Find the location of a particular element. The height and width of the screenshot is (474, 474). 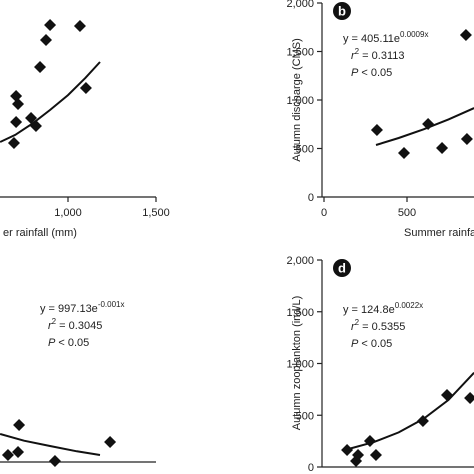

annotation: y = 405.11e0.0009x is located at coordinates (385, 37).